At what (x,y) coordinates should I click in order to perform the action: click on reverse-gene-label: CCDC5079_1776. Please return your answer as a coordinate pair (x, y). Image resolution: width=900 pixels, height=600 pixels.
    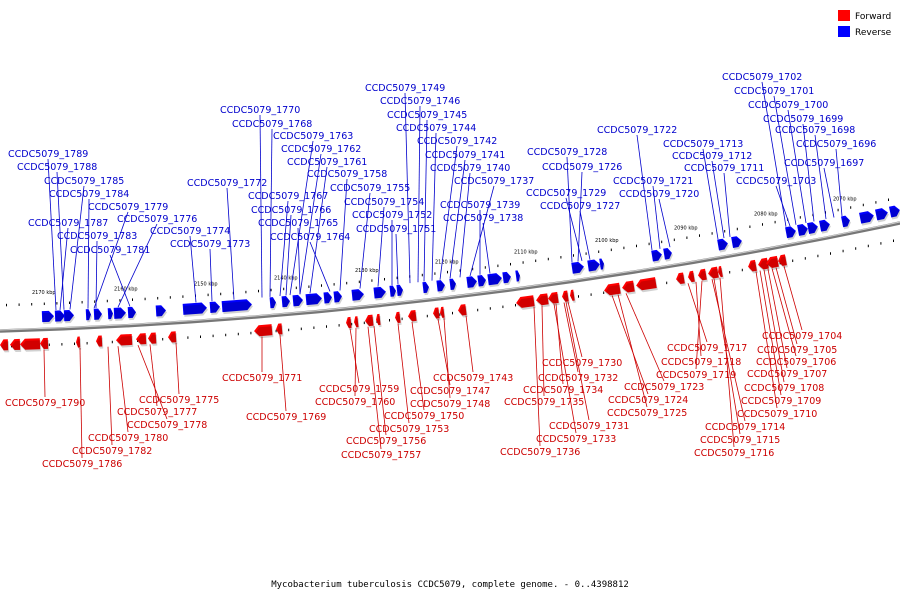
    Looking at the image, I should click on (157, 219).